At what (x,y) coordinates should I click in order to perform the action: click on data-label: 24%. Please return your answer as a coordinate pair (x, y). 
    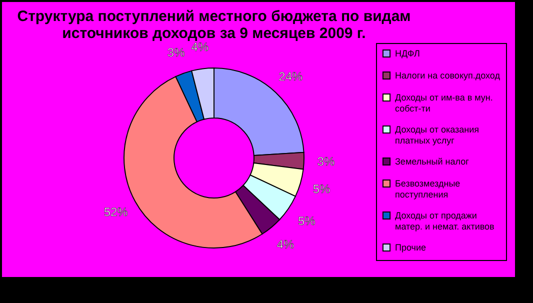
    Looking at the image, I should click on (290, 76).